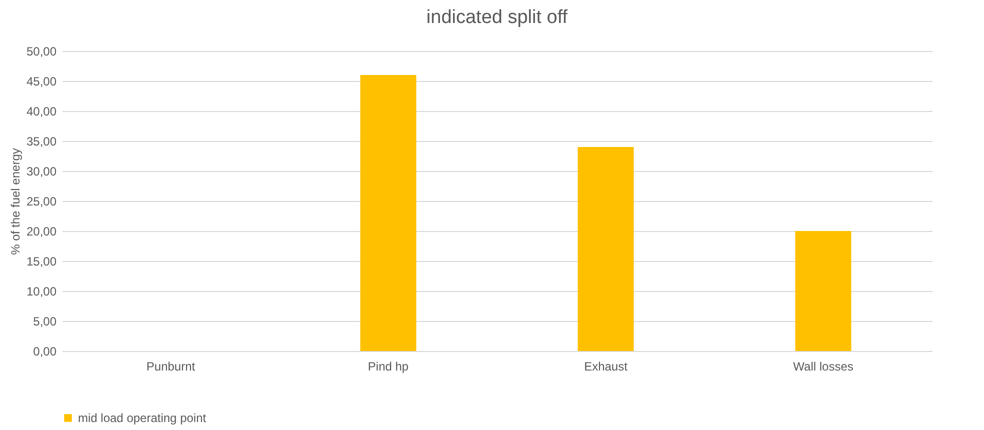  Describe the element at coordinates (41, 291) in the screenshot. I see `y-tick-label: 10,00` at that location.